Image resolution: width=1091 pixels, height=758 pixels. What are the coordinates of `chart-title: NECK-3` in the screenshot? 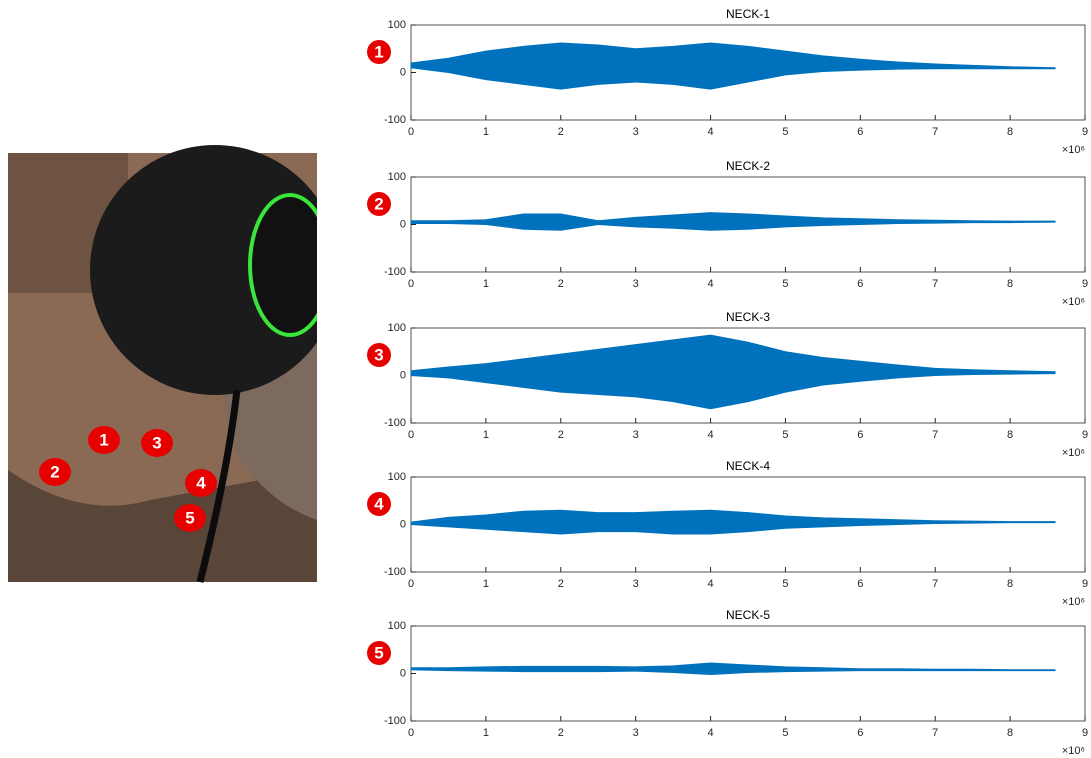 It's located at (748, 317).